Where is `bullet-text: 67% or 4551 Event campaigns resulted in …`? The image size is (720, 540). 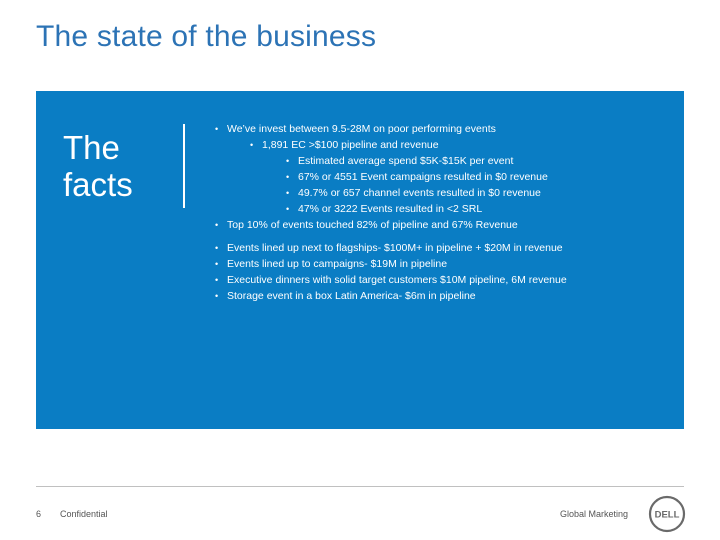 bullet-text: 67% or 4551 Event campaigns resulted in … is located at coordinates (423, 177).